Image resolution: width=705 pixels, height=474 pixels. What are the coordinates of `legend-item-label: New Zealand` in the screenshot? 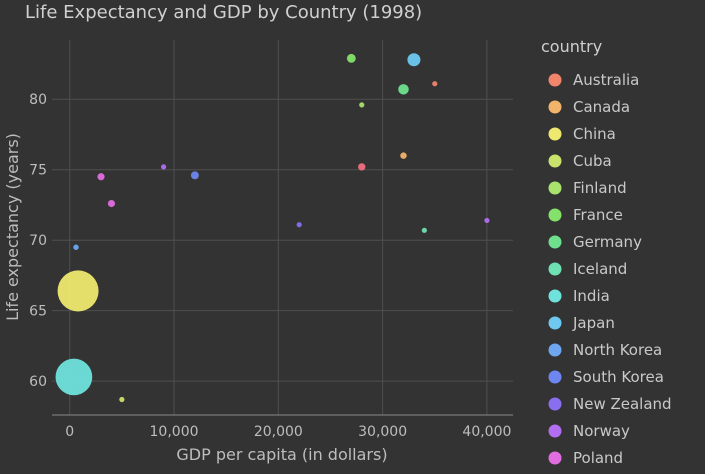 It's located at (622, 404).